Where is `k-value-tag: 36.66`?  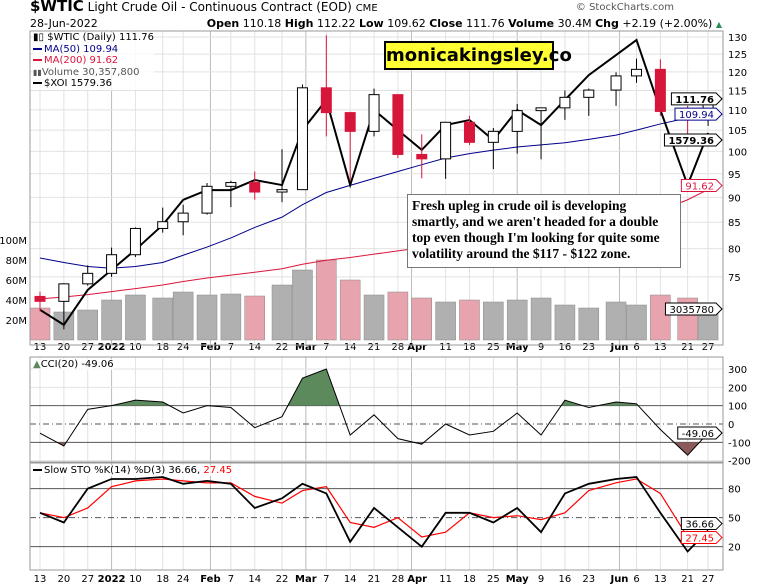 k-value-tag: 36.66 is located at coordinates (699, 525).